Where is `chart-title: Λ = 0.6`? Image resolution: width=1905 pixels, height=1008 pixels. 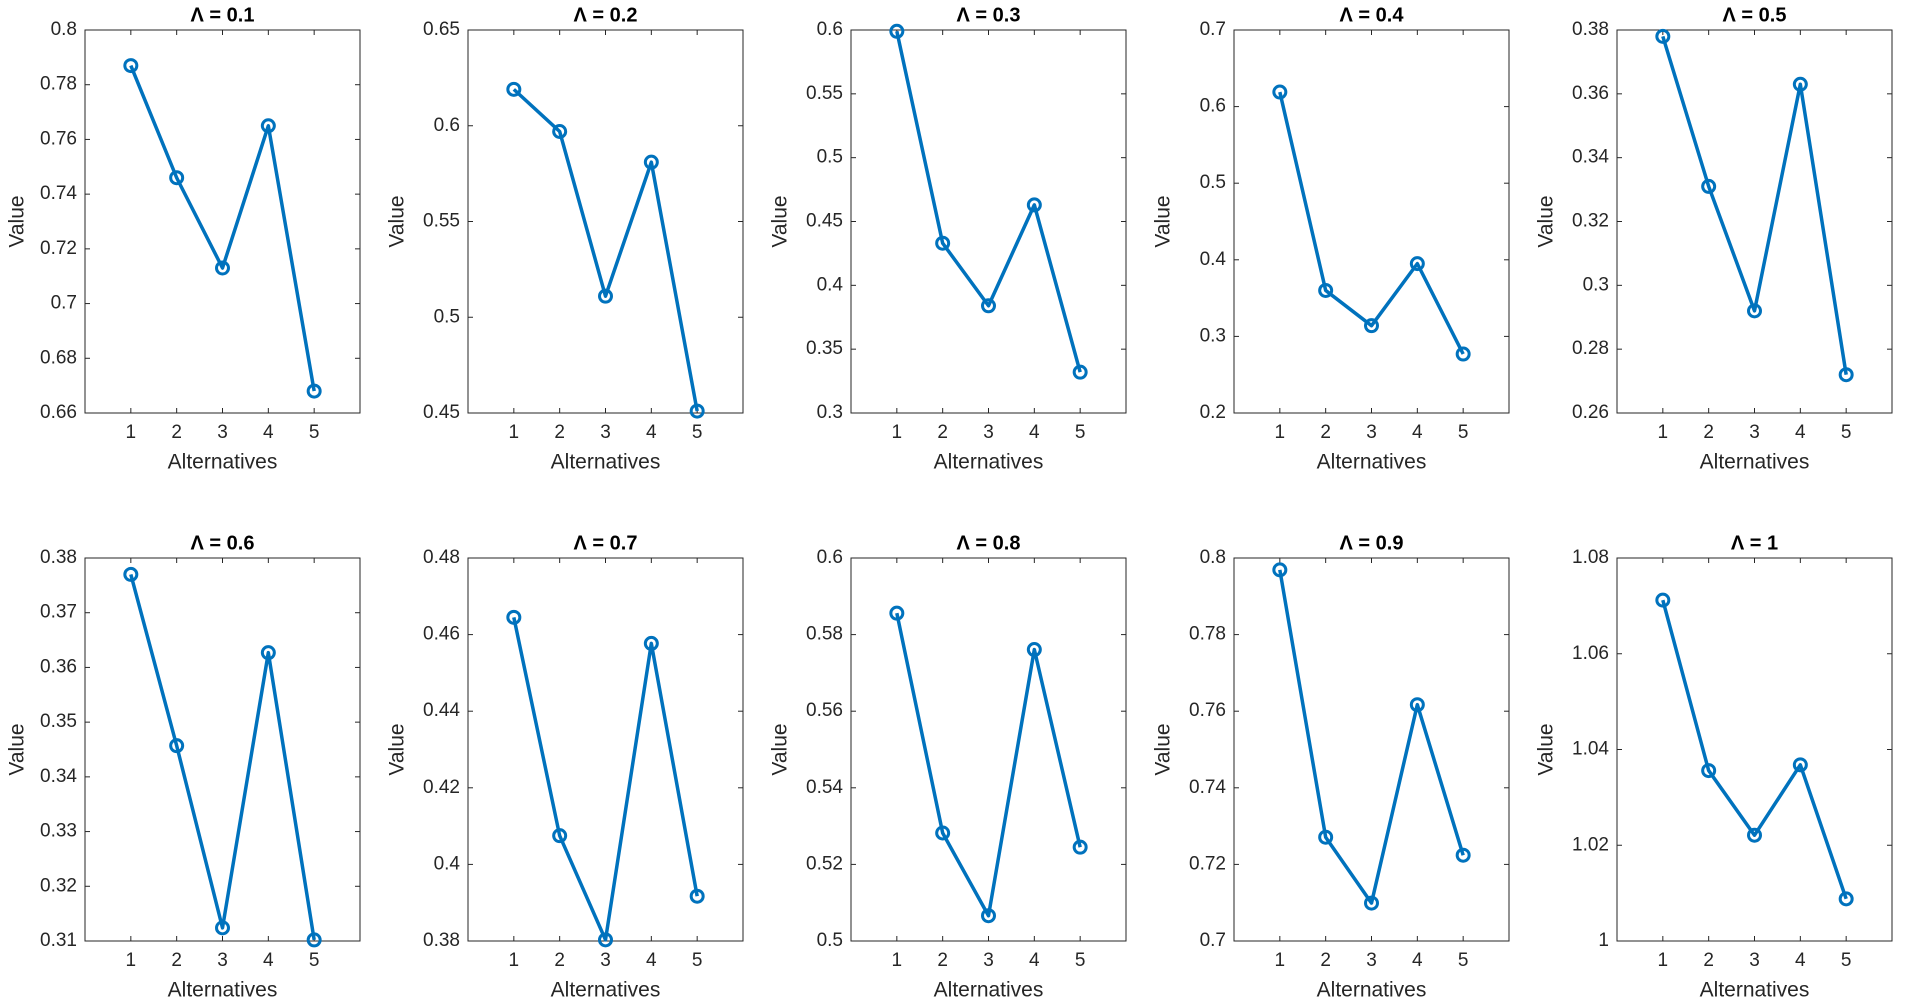
chart-title: Λ = 0.6 is located at coordinates (223, 543).